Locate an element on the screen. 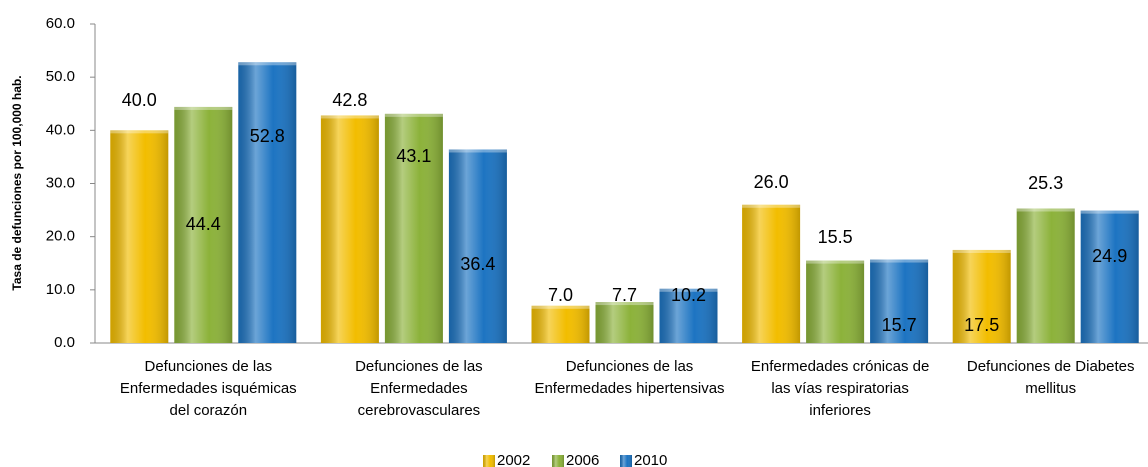 The height and width of the screenshot is (467, 1148). value-label: 15.7 is located at coordinates (899, 325).